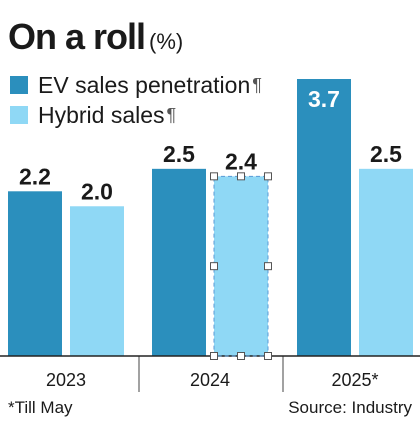 Image resolution: width=420 pixels, height=435 pixels. I want to click on legend-label-ev: EV sales penetration, so click(144, 84).